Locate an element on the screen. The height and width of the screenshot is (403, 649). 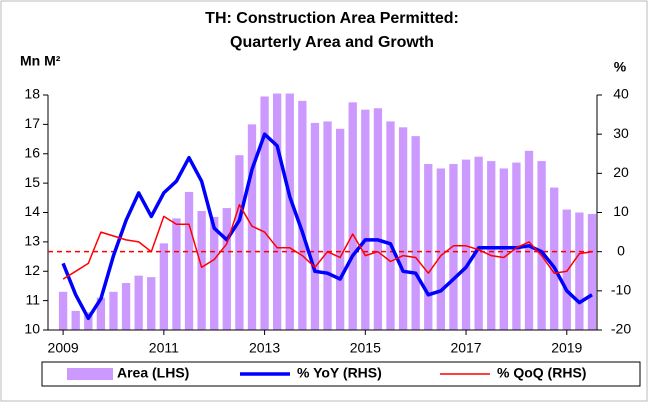
x-tick-label: 2019 is located at coordinates (566, 348).